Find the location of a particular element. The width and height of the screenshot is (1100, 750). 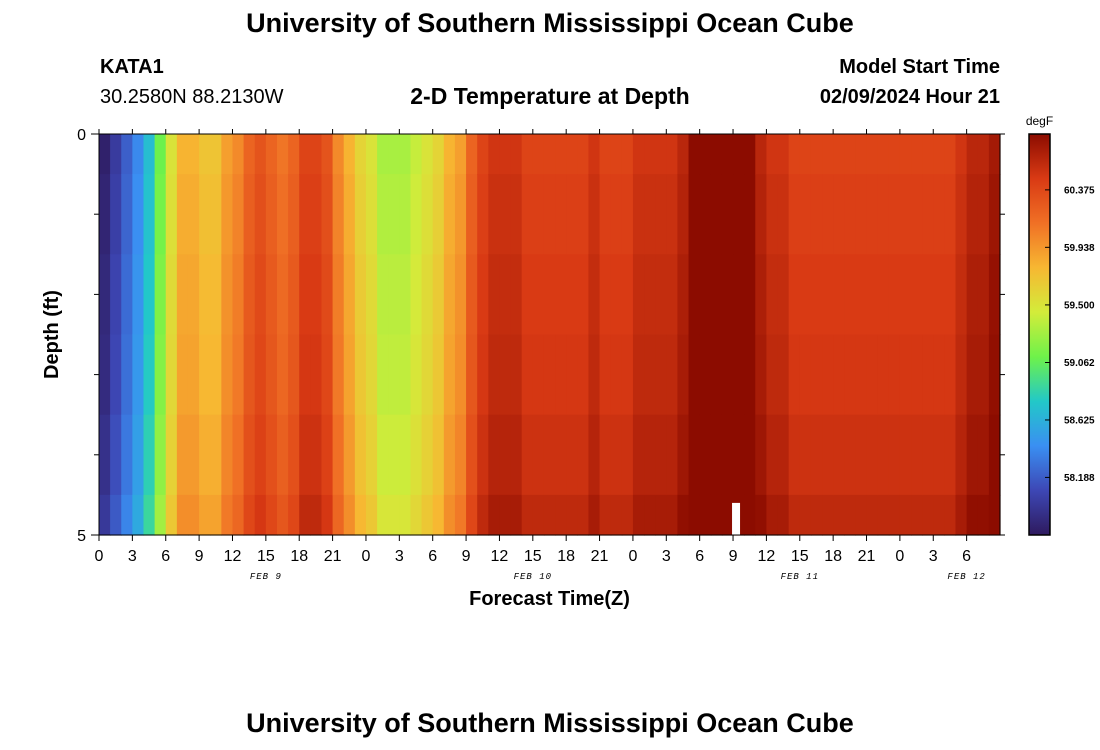

colorbar-unit-label: degF is located at coordinates (1039, 121).